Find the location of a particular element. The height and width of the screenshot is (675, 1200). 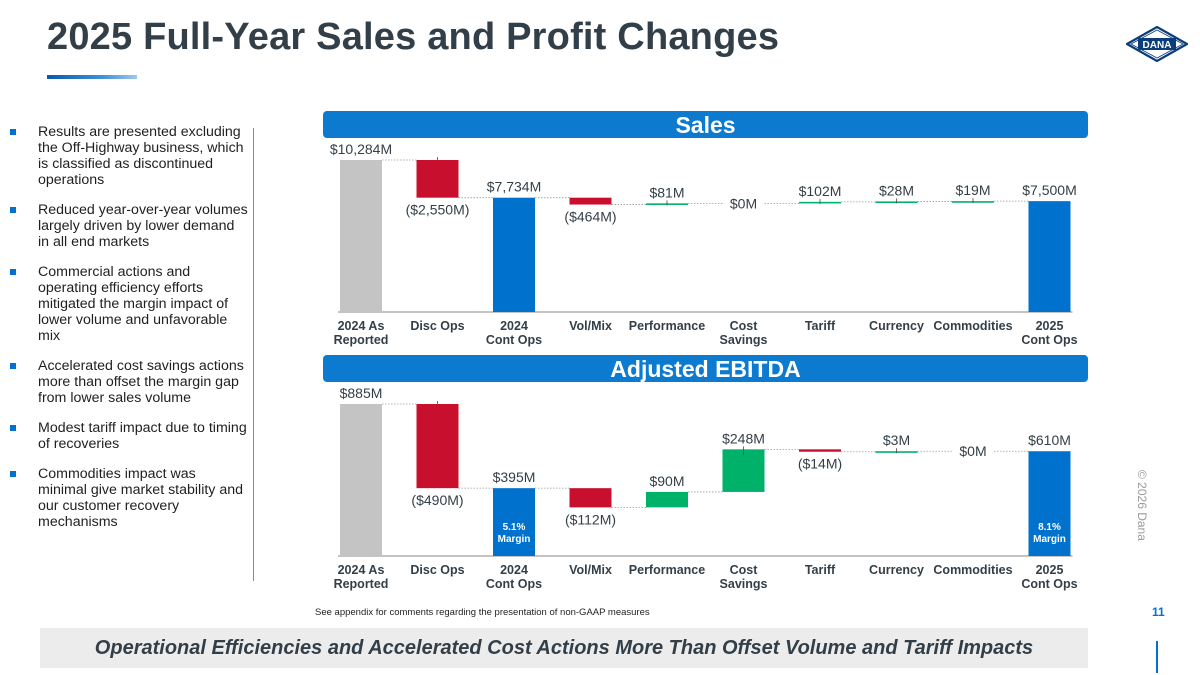

ebitda-chart-header: Adjusted EBITDA is located at coordinates (705, 368).